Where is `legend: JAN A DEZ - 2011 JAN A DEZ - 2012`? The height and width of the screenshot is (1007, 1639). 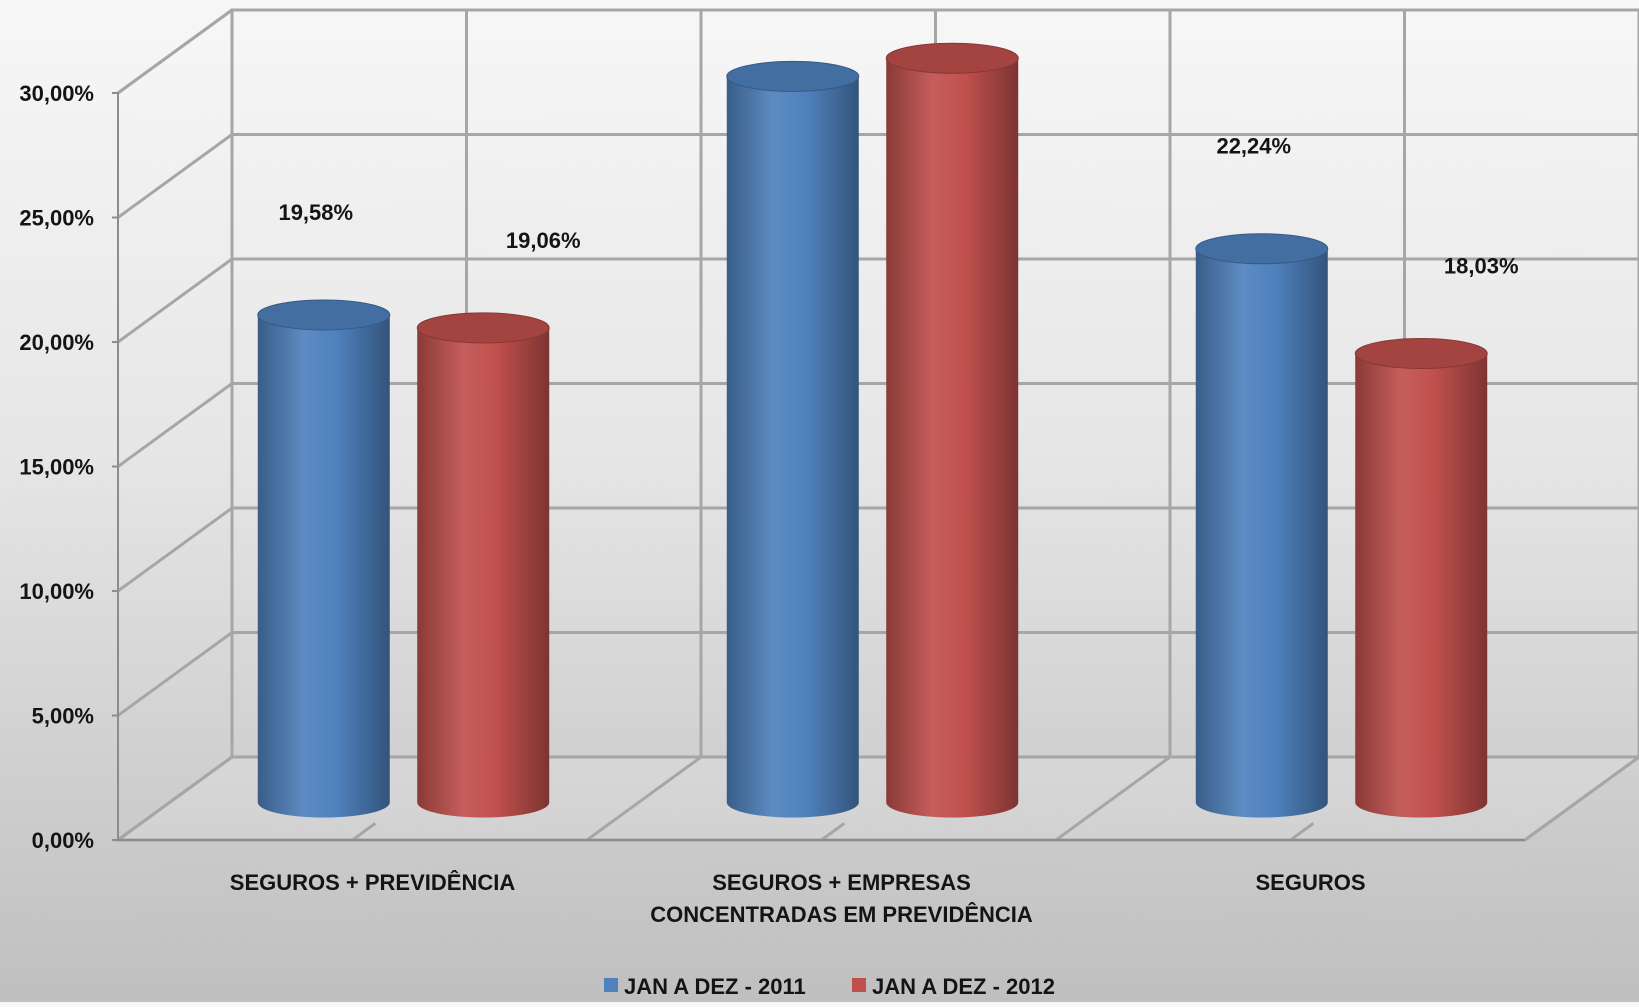 legend: JAN A DEZ - 2011 JAN A DEZ - 2012 is located at coordinates (829, 986).